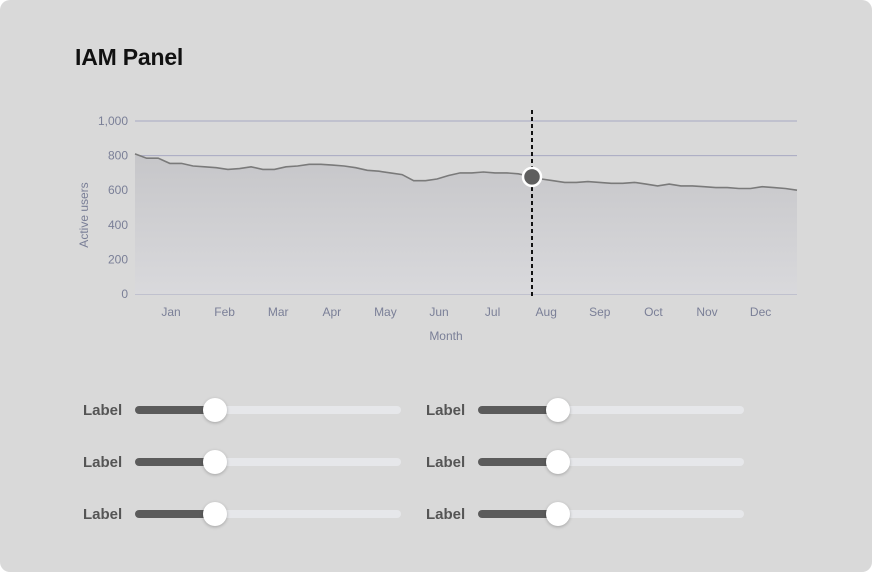 This screenshot has width=872, height=572. I want to click on slider-3: Label, so click(248, 463).